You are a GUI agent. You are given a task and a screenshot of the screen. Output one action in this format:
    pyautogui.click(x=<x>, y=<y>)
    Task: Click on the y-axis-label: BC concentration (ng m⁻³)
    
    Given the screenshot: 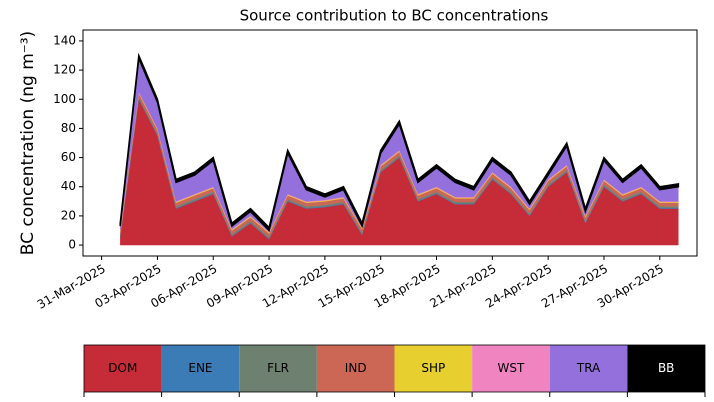 What is the action you would take?
    pyautogui.click(x=28, y=143)
    